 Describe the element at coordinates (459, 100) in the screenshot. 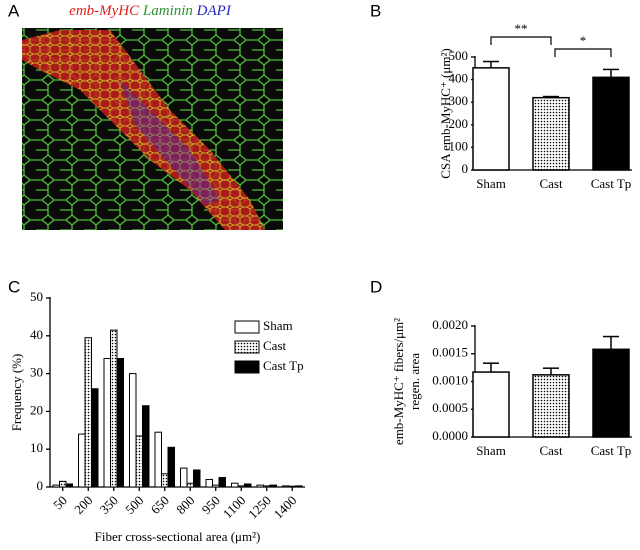

I see `y-tick-label: 300` at that location.